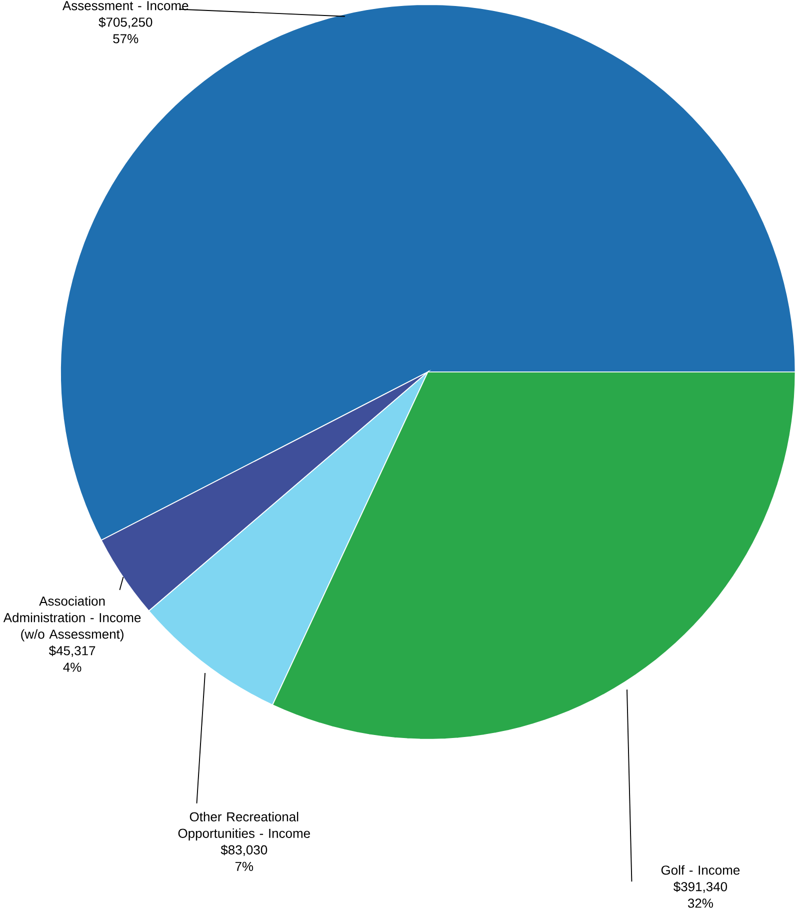 Image resolution: width=796 pixels, height=909 pixels. Describe the element at coordinates (72, 667) in the screenshot. I see `text: 4%` at that location.